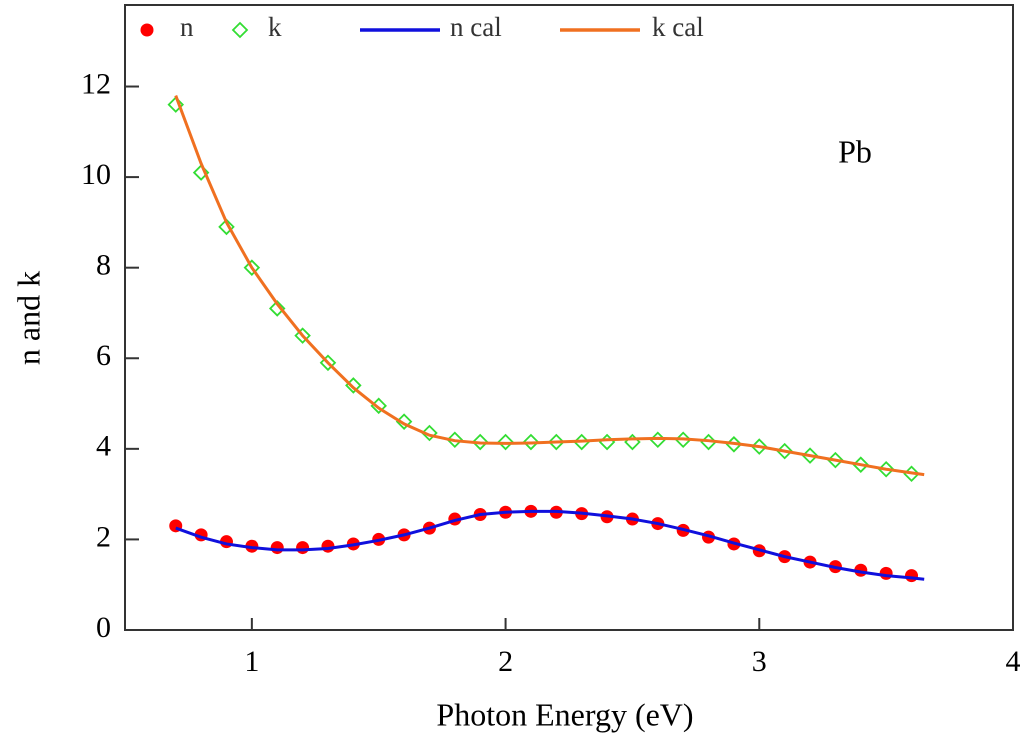 The width and height of the screenshot is (1020, 745). Describe the element at coordinates (96, 83) in the screenshot. I see `y-tick-label: 12` at that location.